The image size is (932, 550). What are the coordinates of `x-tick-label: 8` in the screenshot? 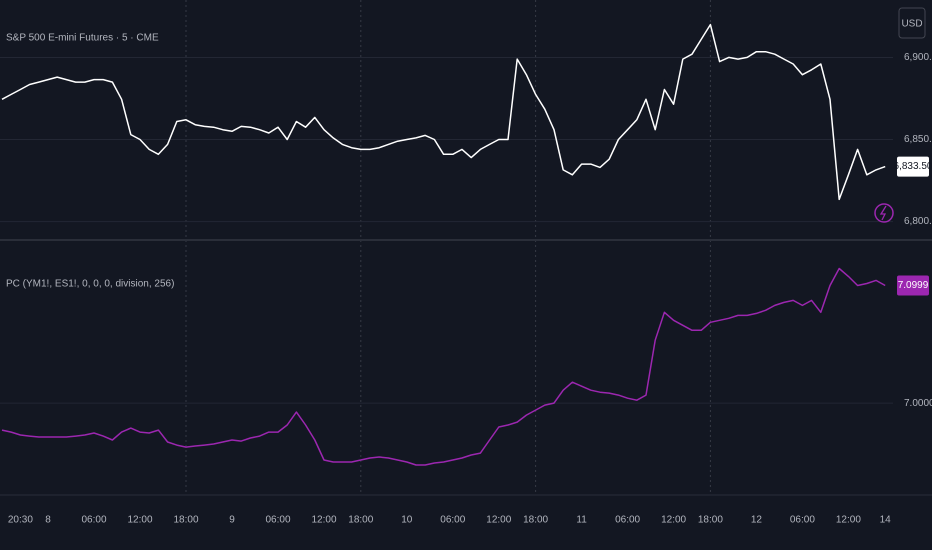 It's located at (48, 520).